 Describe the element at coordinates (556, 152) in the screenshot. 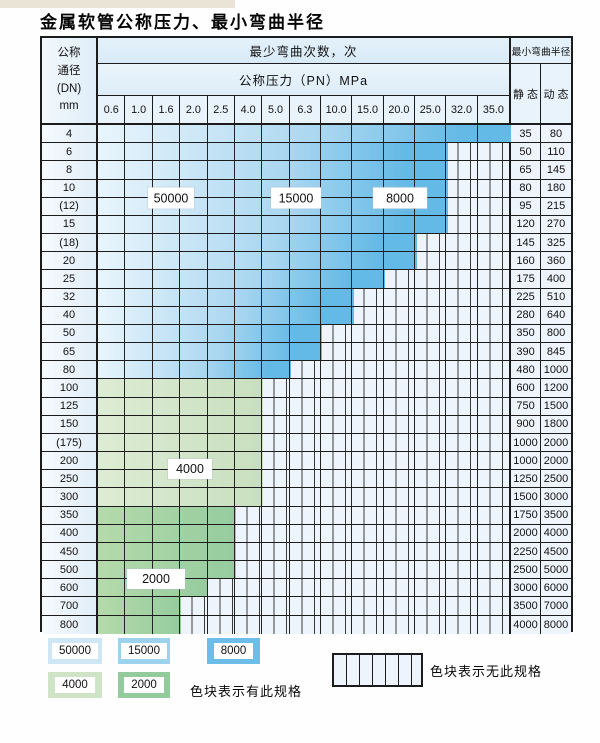

I see `dynamic-radius-value: 110` at that location.